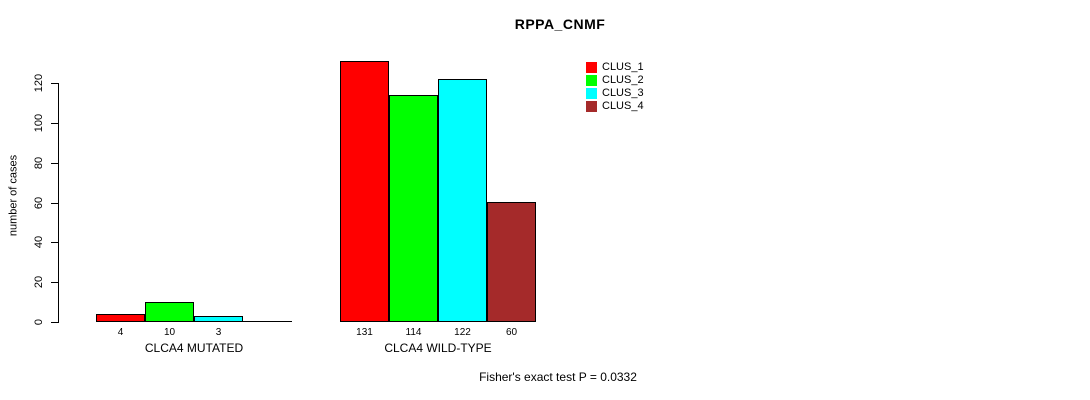 Image resolution: width=1090 pixels, height=400 pixels. I want to click on bar-value-label: 4, so click(120, 332).